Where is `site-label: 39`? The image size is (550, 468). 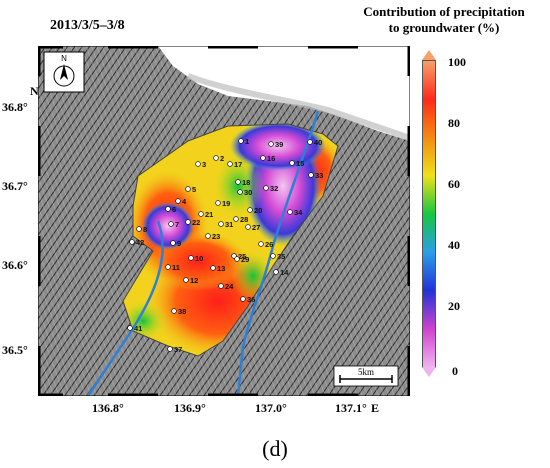 site-label: 39 is located at coordinates (279, 144).